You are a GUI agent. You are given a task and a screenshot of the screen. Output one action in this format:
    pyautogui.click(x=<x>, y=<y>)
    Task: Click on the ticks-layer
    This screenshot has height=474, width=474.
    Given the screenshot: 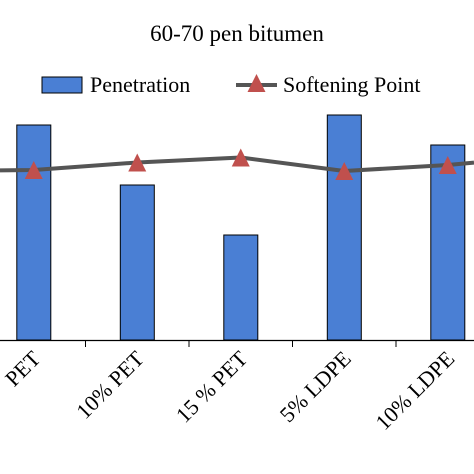 What is the action you would take?
    pyautogui.click(x=241, y=343)
    